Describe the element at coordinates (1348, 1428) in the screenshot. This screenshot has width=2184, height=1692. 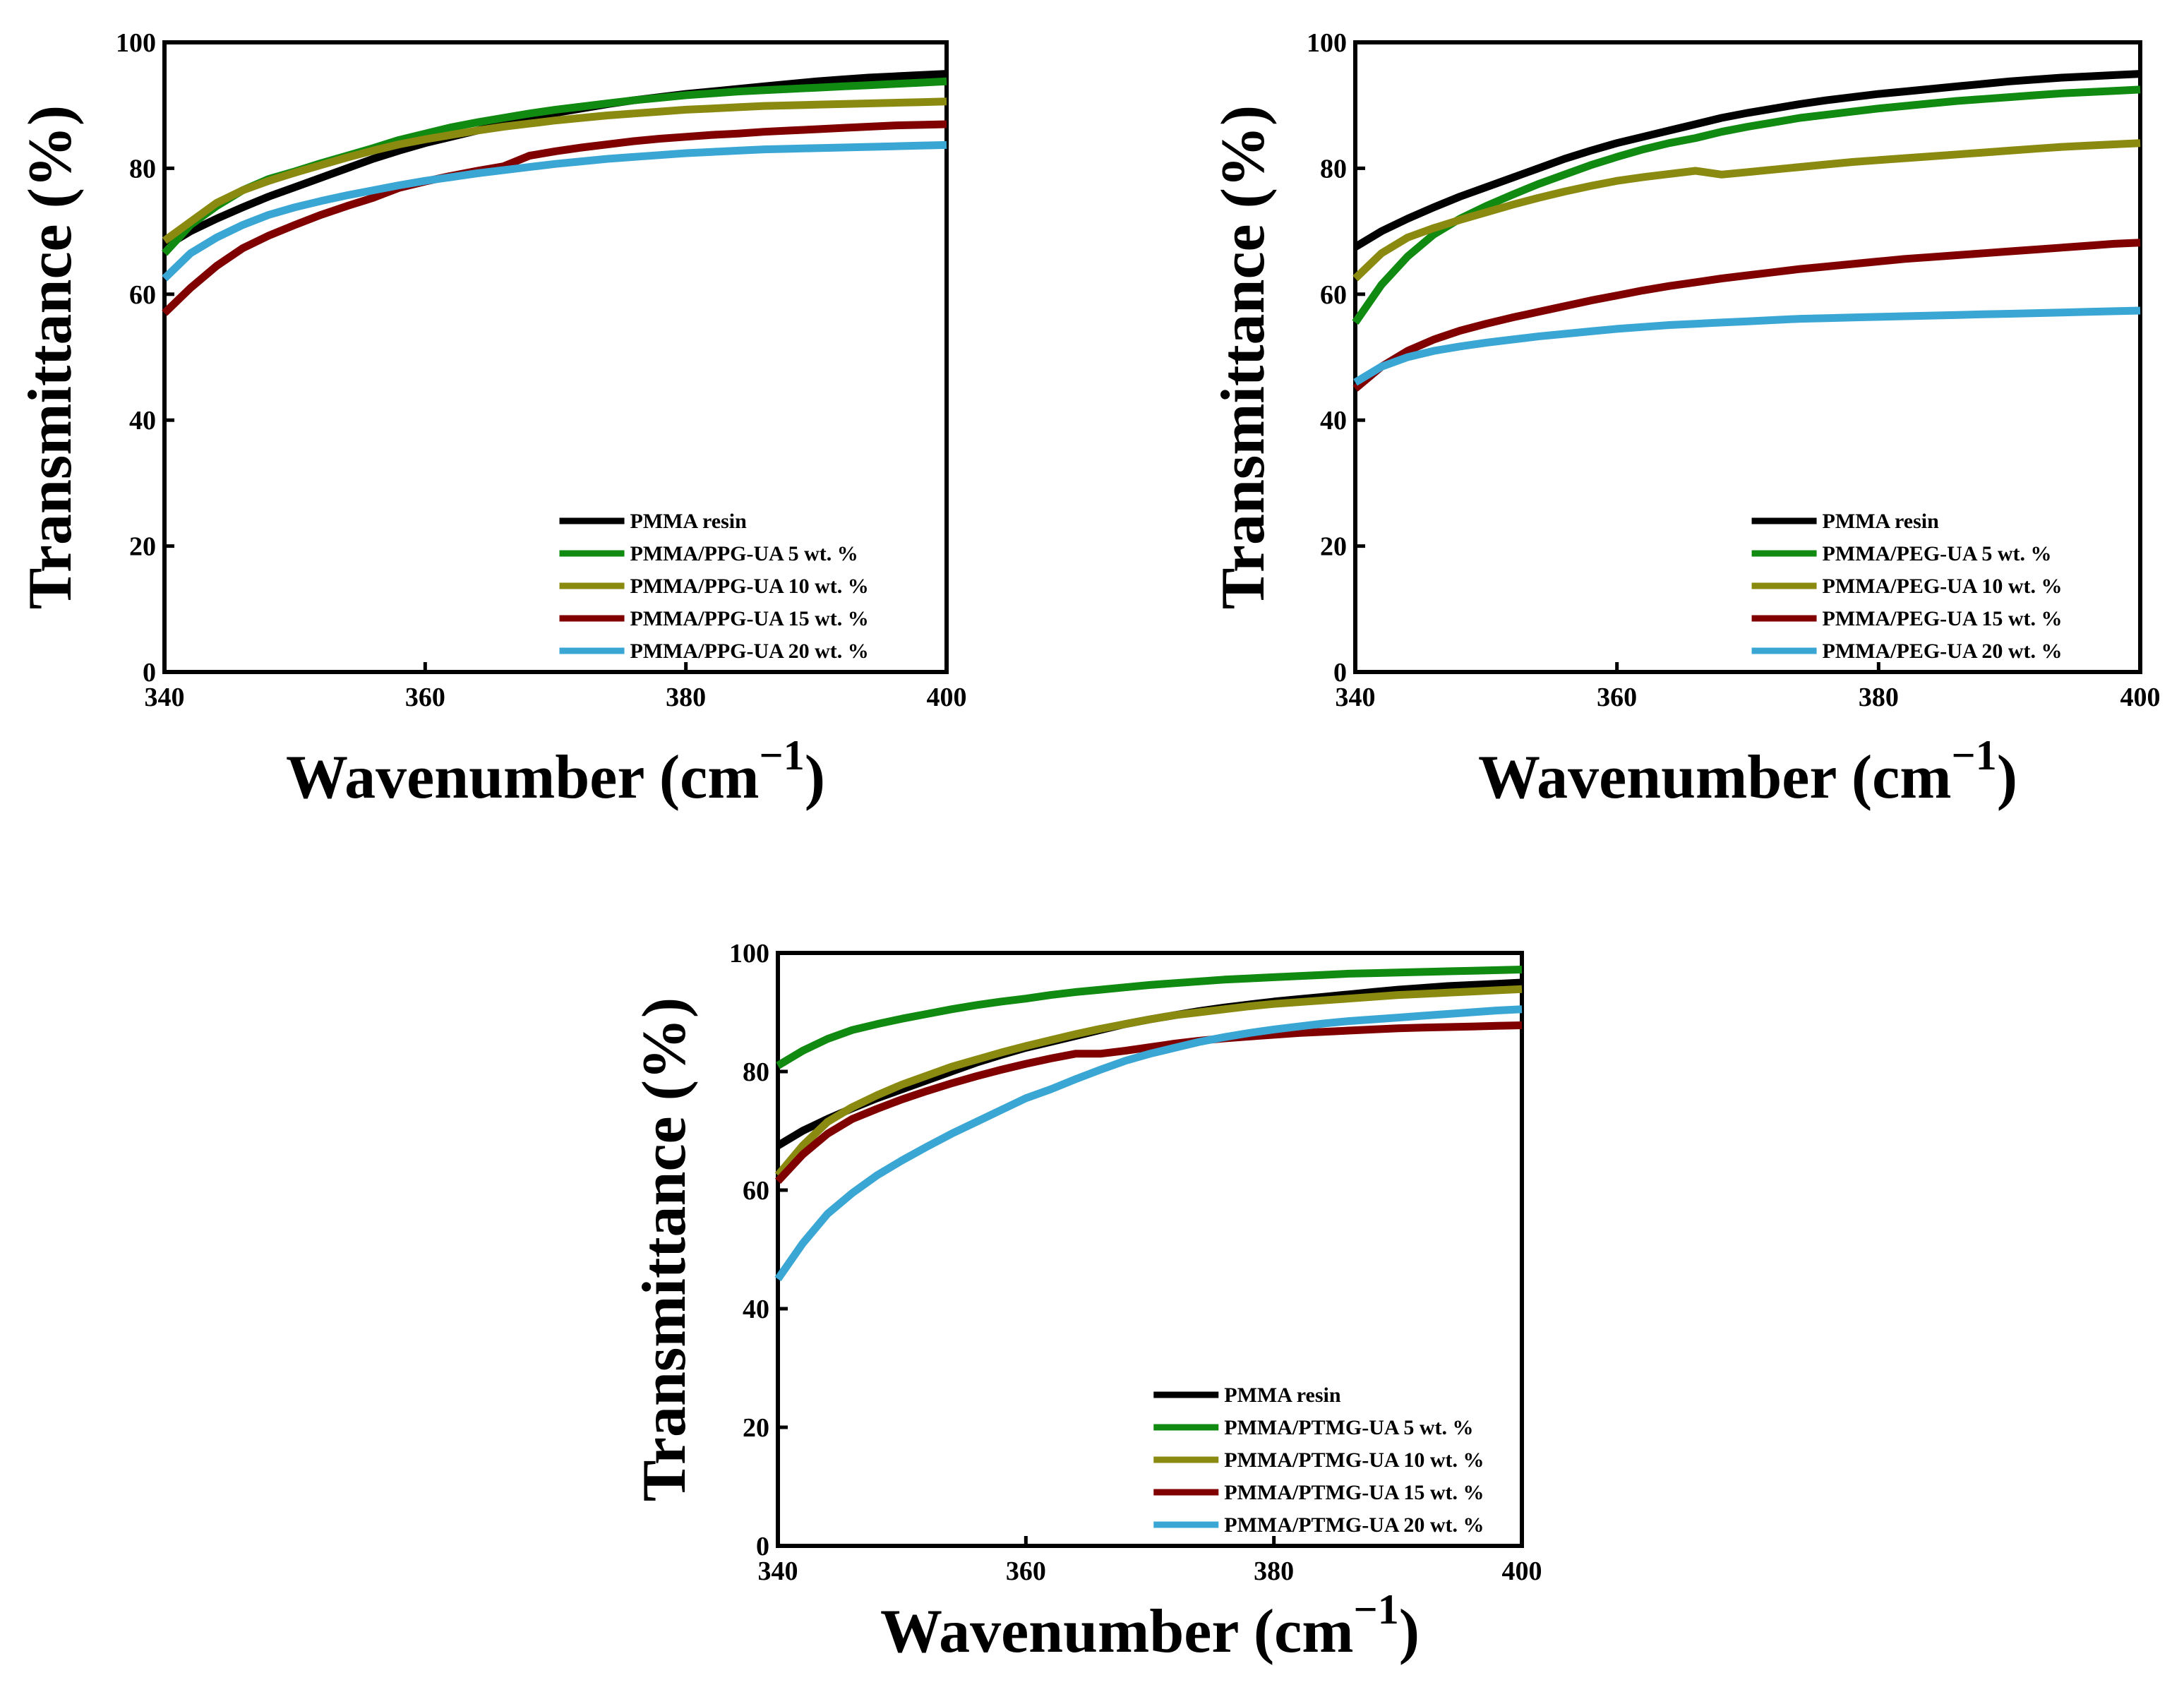
I see `legend-label-2: PMMA/PTMG-UA 5 wt. %` at that location.